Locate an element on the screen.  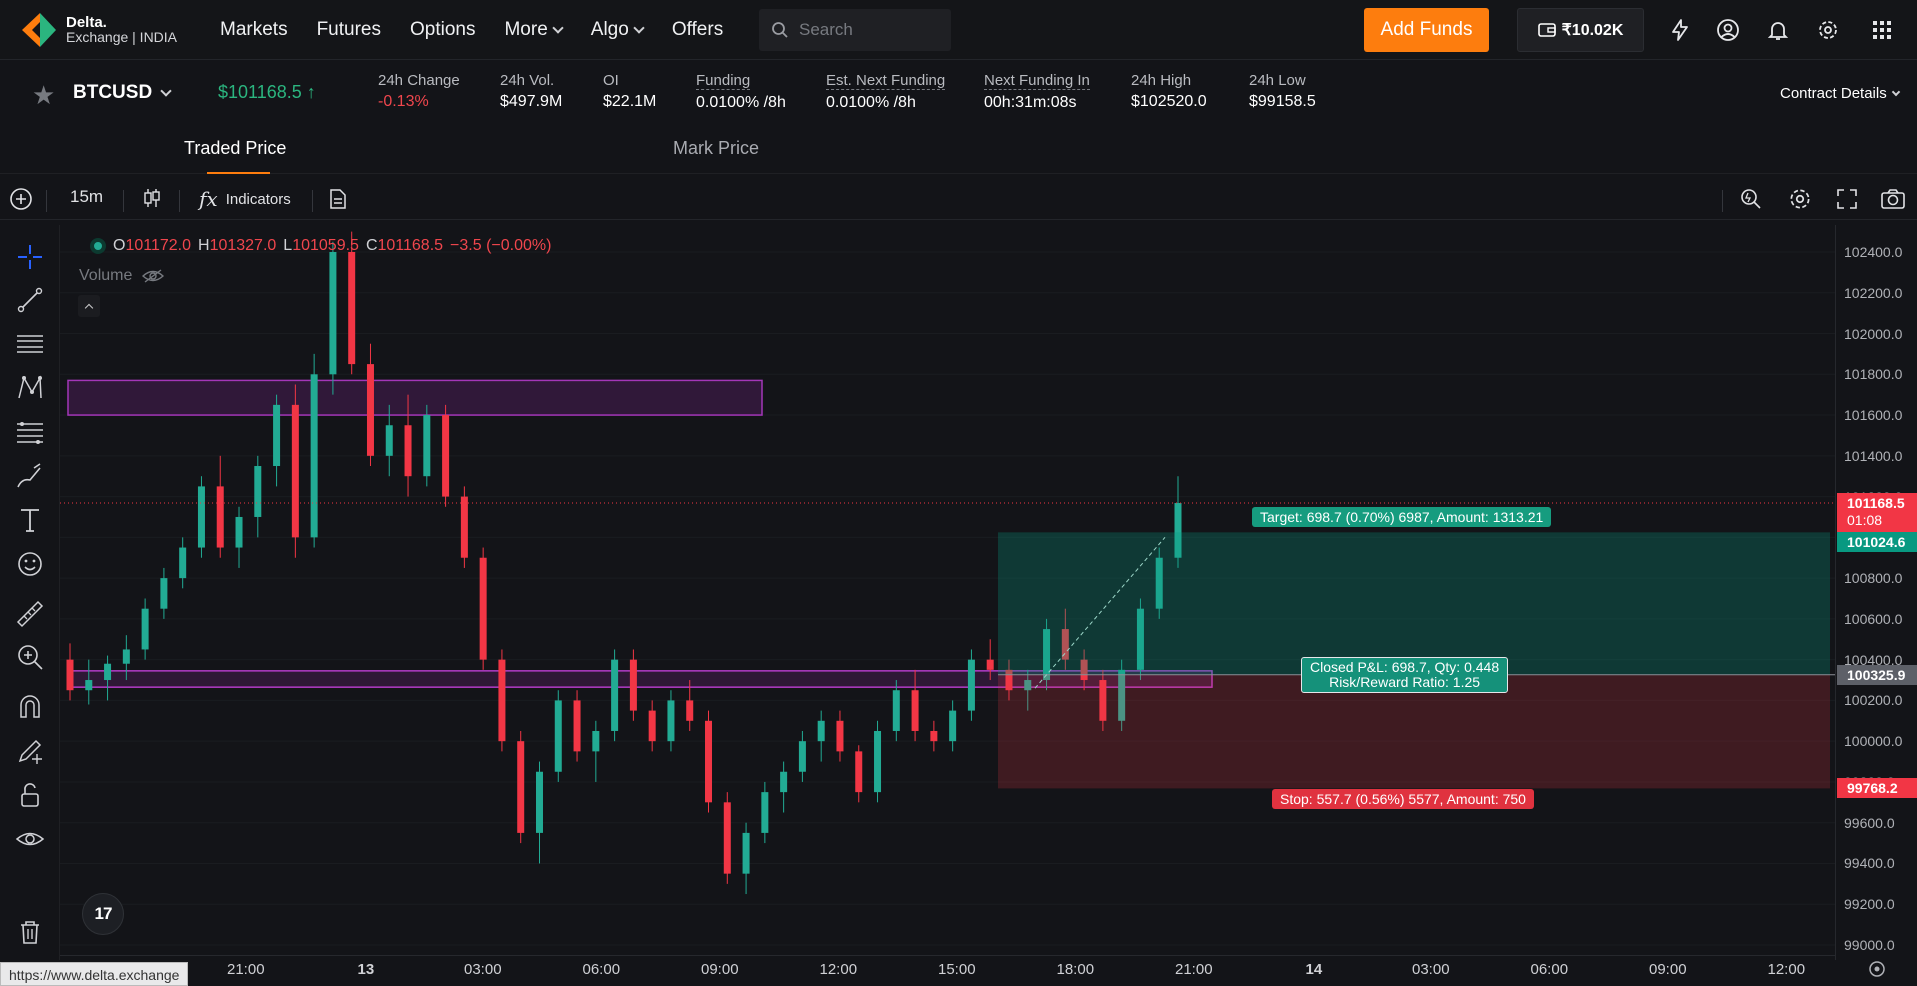
add-funds-button: Add Funds is located at coordinates (1426, 30).